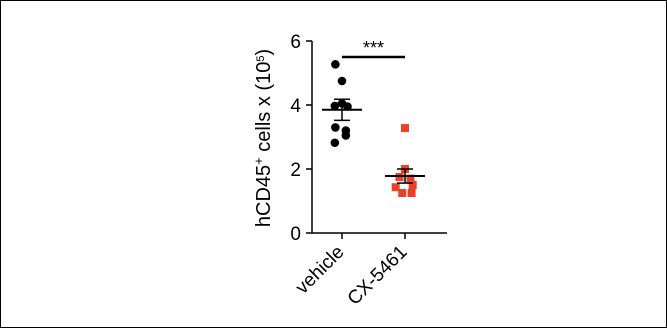 The height and width of the screenshot is (333, 667). What do you see at coordinates (295, 106) in the screenshot?
I see `y-tick-label-4: 4` at bounding box center [295, 106].